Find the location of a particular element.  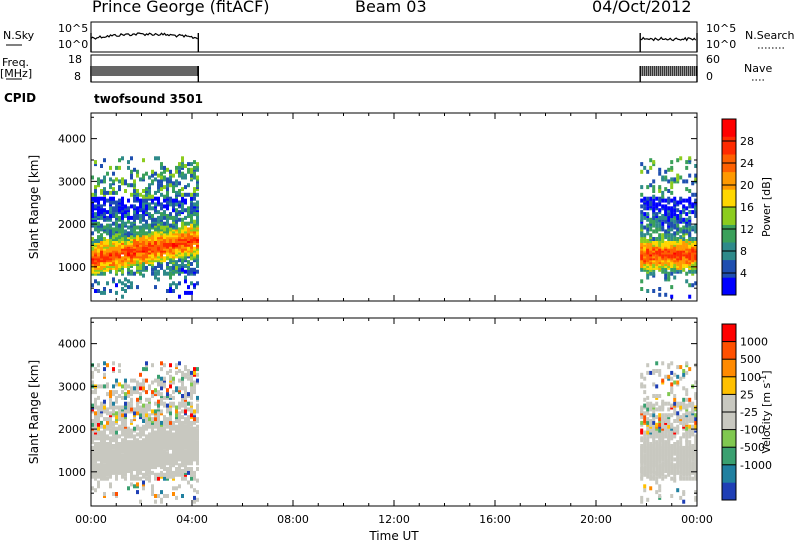

colorbar-label: Velocity [m s-1] is located at coordinates (766, 411).